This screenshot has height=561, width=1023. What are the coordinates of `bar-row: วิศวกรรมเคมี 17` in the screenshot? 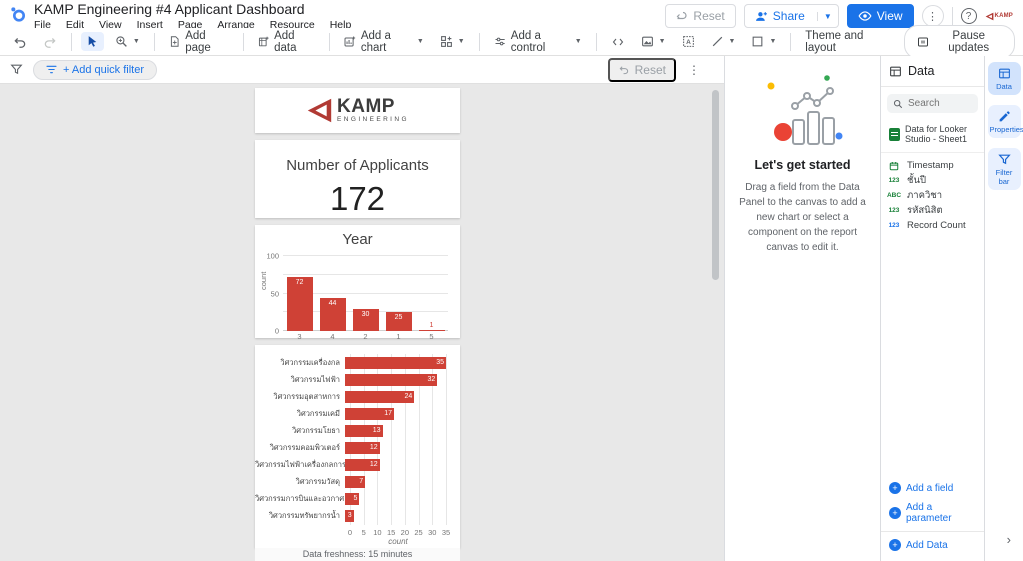 It's located at (350, 413).